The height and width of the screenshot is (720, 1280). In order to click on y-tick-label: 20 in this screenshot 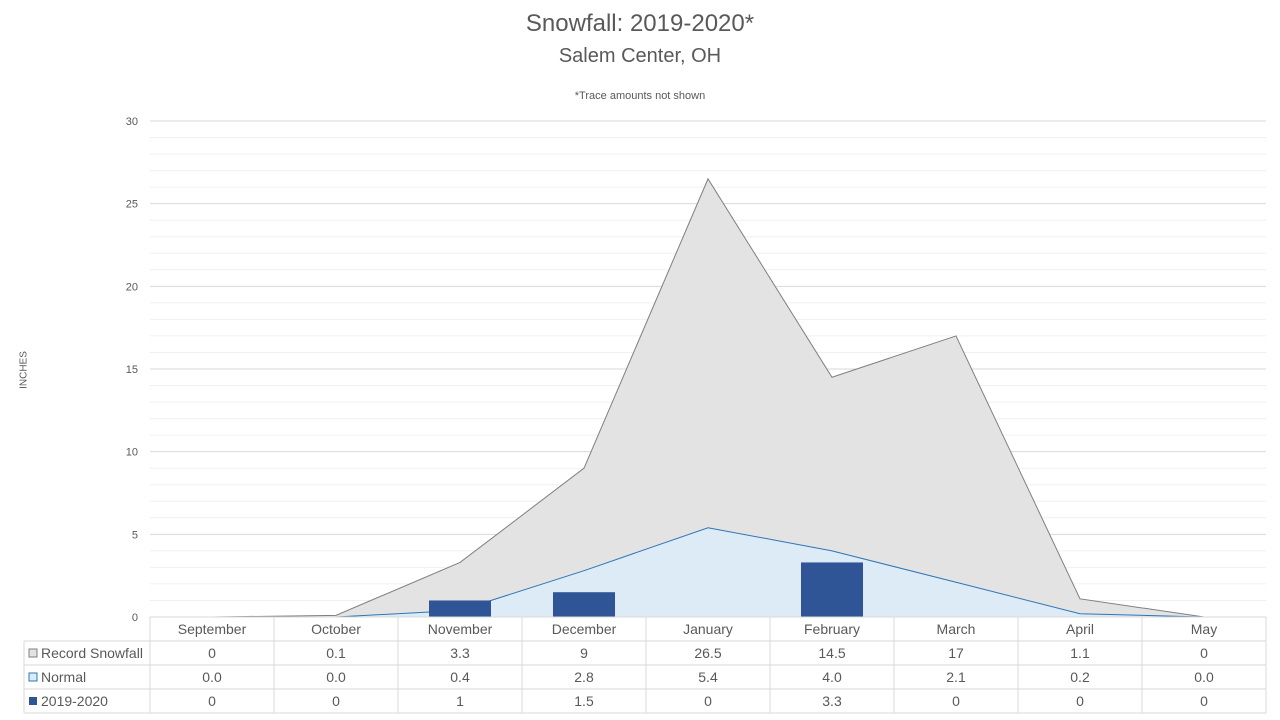, I will do `click(132, 287)`.